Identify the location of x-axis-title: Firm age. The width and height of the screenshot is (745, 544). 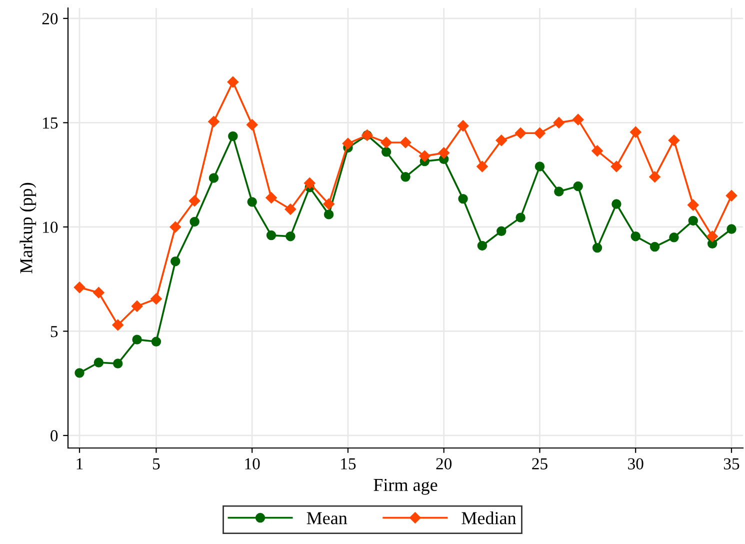
(406, 486).